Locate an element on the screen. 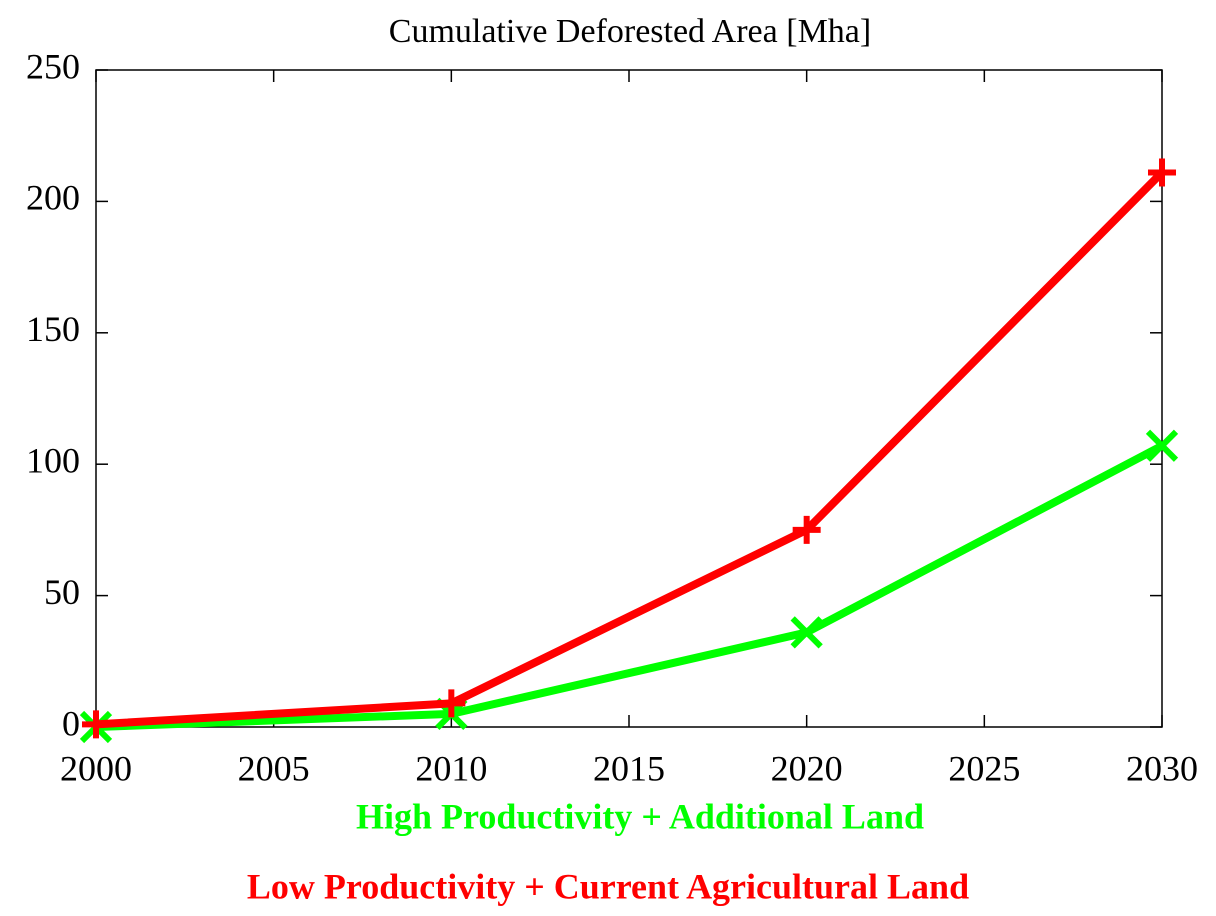  y-tick-label: 150 is located at coordinates (53, 329).